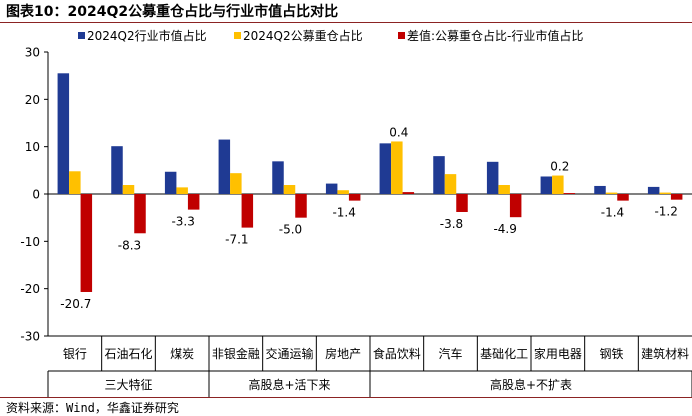 This screenshot has width=692, height=416. What do you see at coordinates (75, 304) in the screenshot?
I see `data-label: -20.7` at bounding box center [75, 304].